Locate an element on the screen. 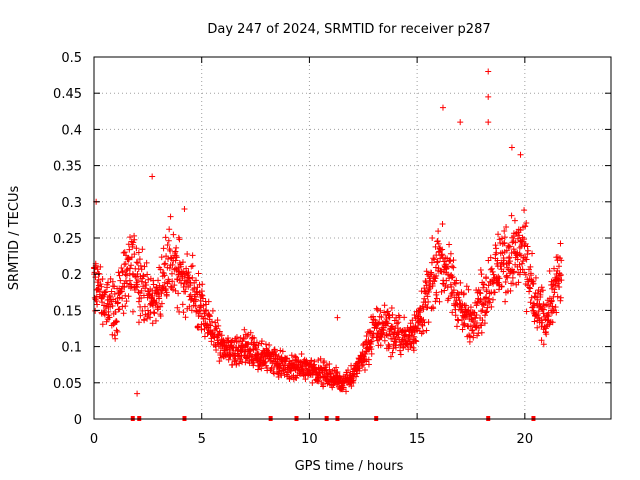 The height and width of the screenshot is (480, 640). y-tick-label: 0 is located at coordinates (78, 420).